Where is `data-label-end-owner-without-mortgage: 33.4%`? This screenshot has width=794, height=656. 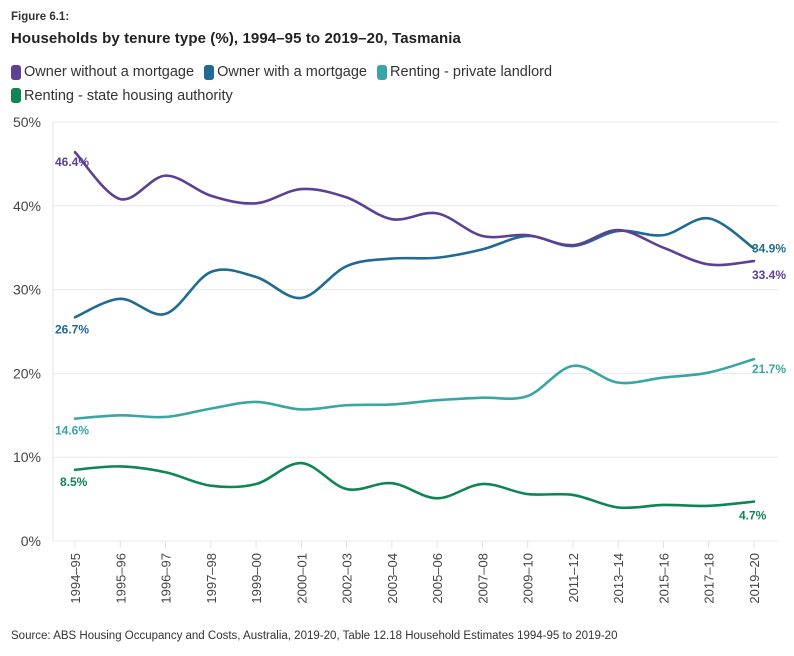 data-label-end-owner-without-mortgage: 33.4% is located at coordinates (769, 275).